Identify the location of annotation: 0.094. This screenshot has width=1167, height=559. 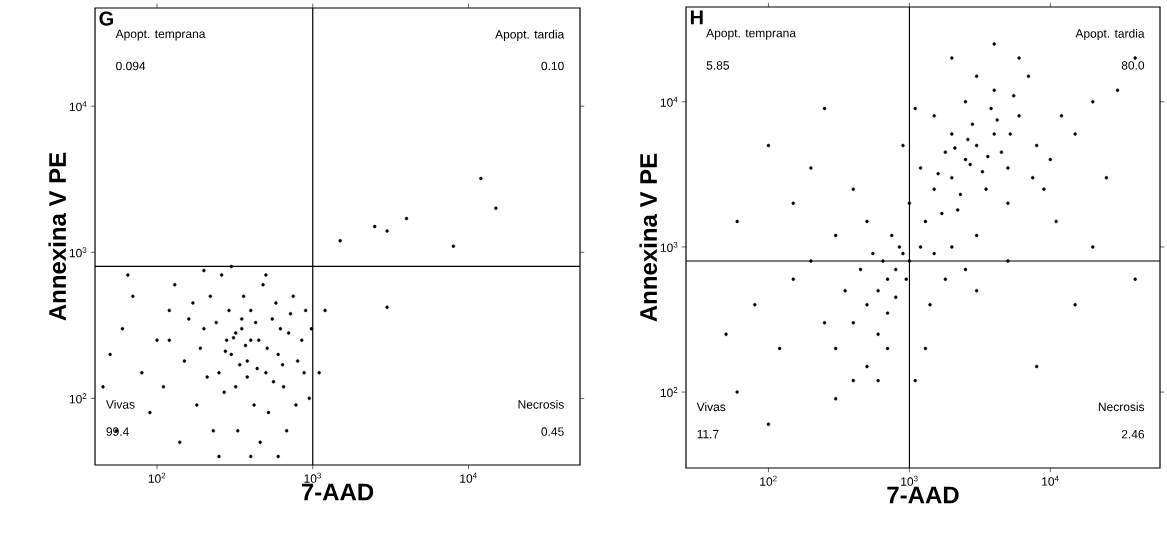
(131, 66).